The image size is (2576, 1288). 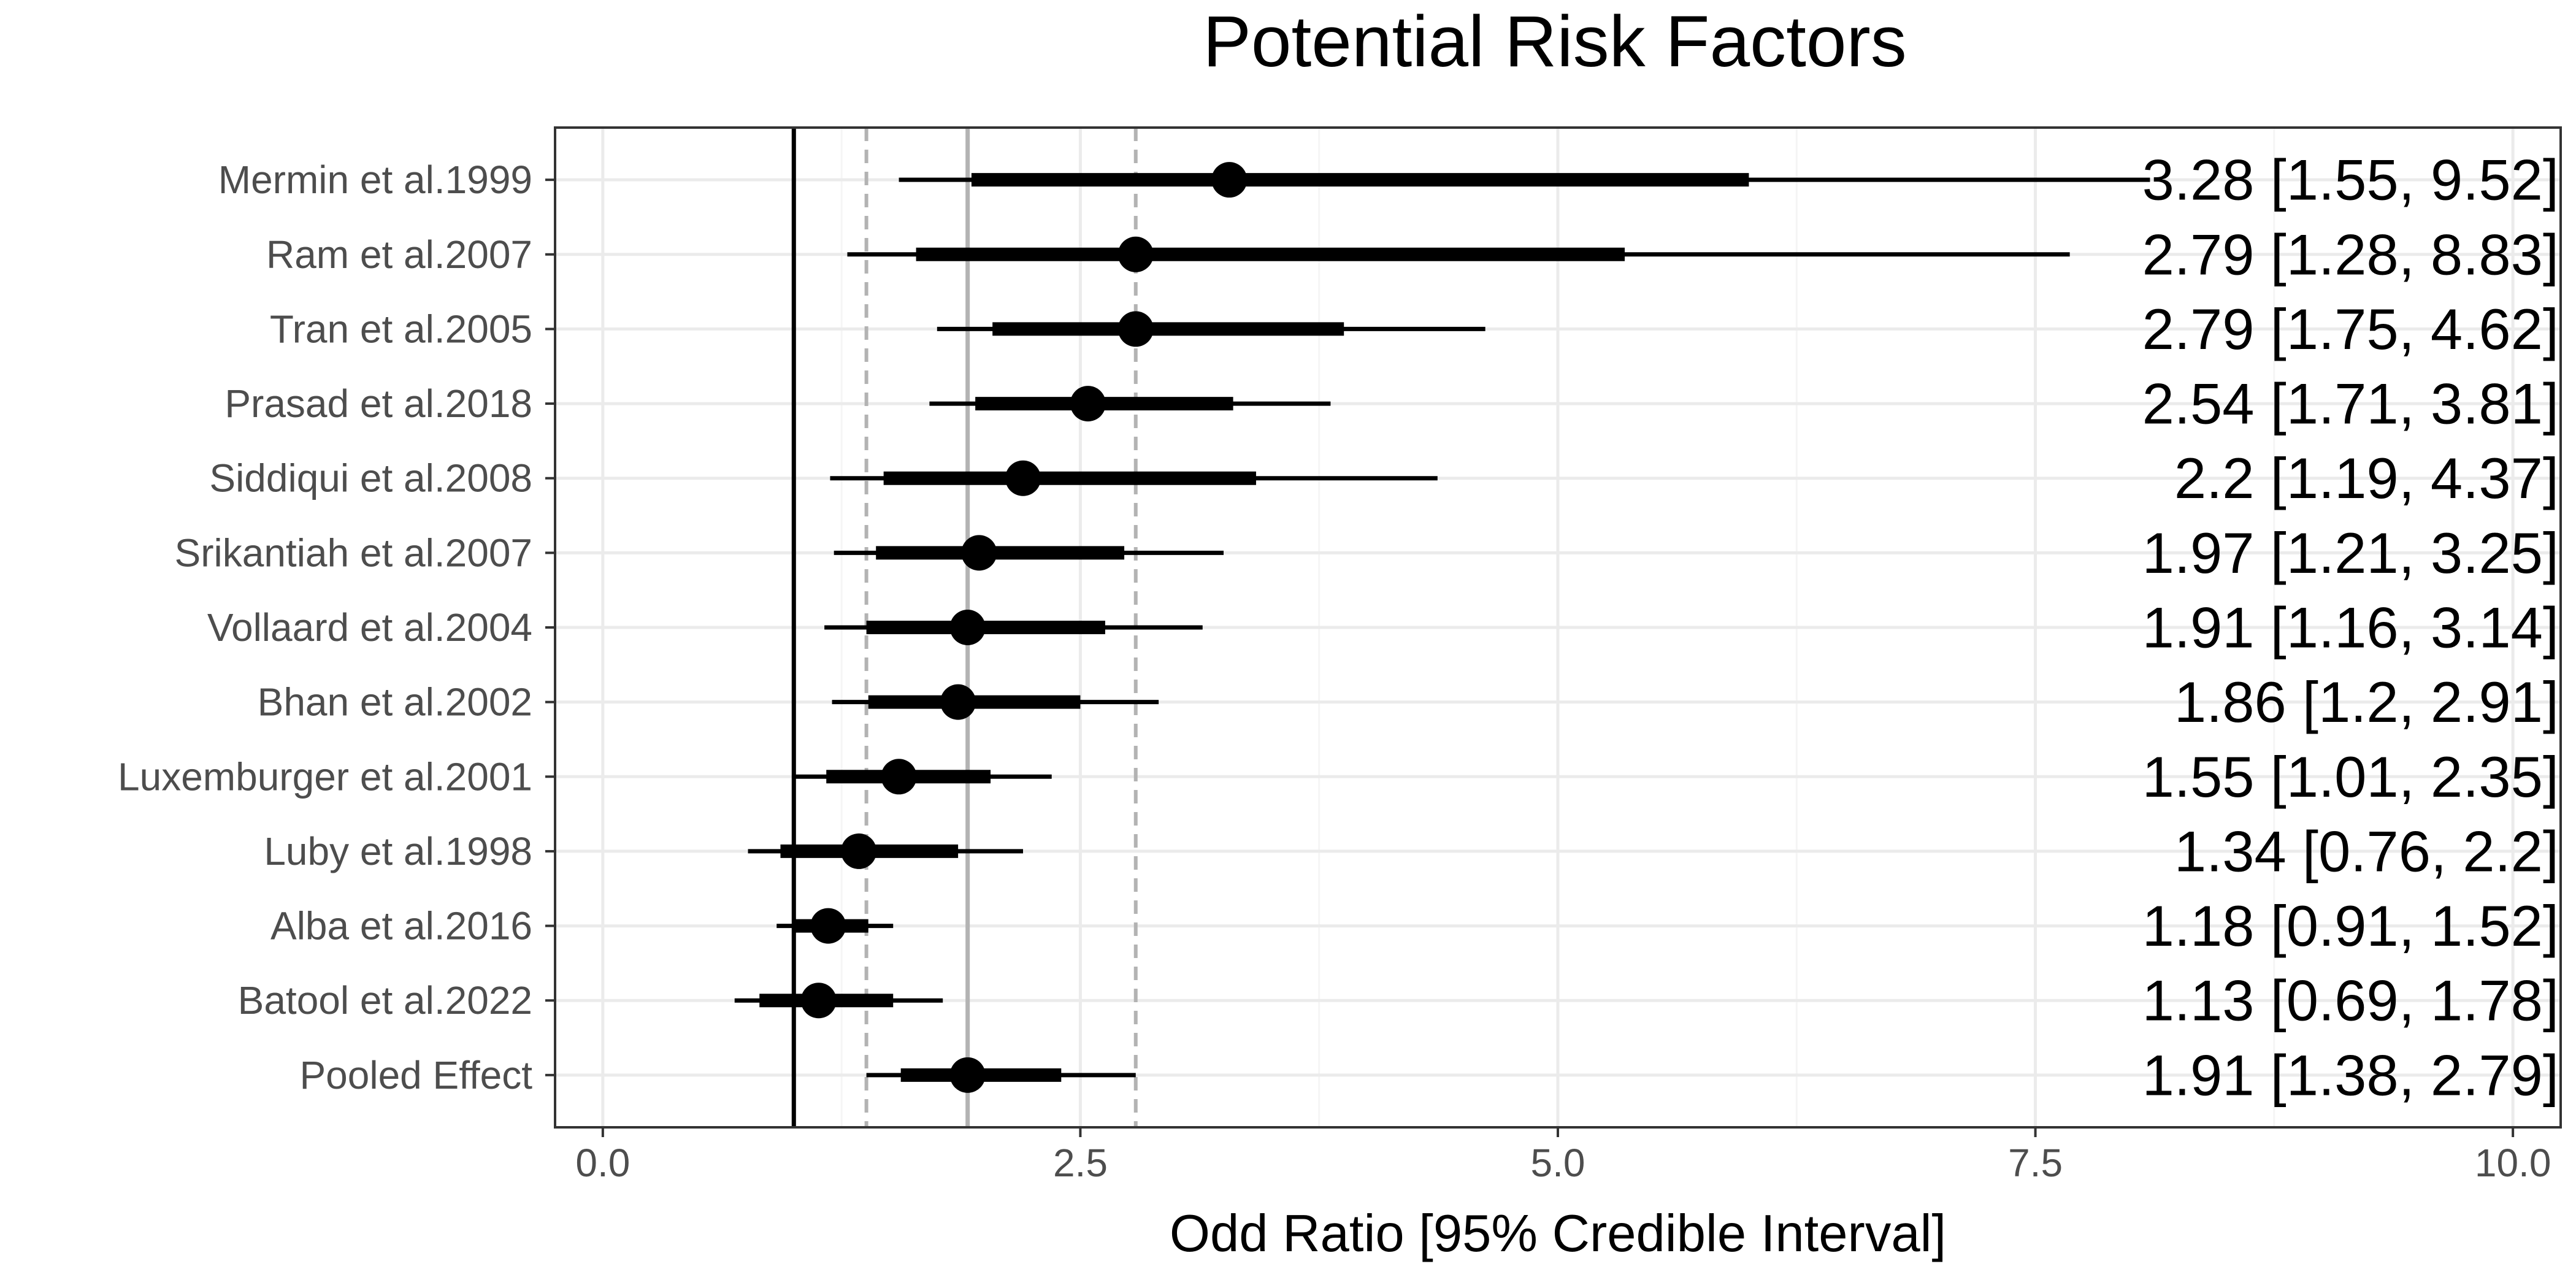 What do you see at coordinates (2350, 1000) in the screenshot?
I see `value-label: 1.13 [0.69, 1.78]` at bounding box center [2350, 1000].